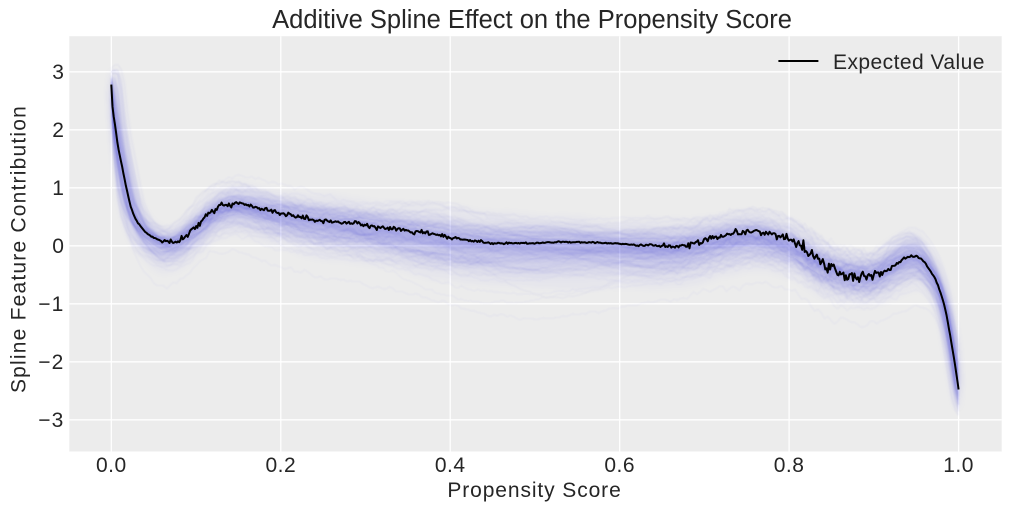  What do you see at coordinates (789, 465) in the screenshot?
I see `svg-text: 0.8` at bounding box center [789, 465].